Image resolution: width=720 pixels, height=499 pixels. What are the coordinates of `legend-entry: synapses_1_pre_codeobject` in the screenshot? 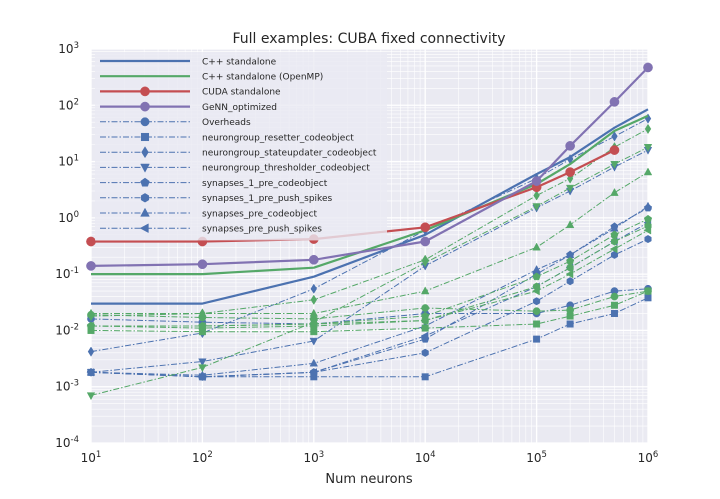 It's located at (214, 183).